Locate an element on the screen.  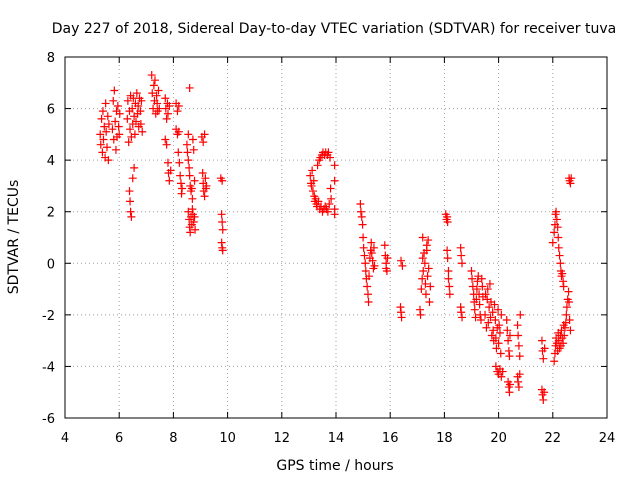
x-tick-label: 22 is located at coordinates (553, 438).